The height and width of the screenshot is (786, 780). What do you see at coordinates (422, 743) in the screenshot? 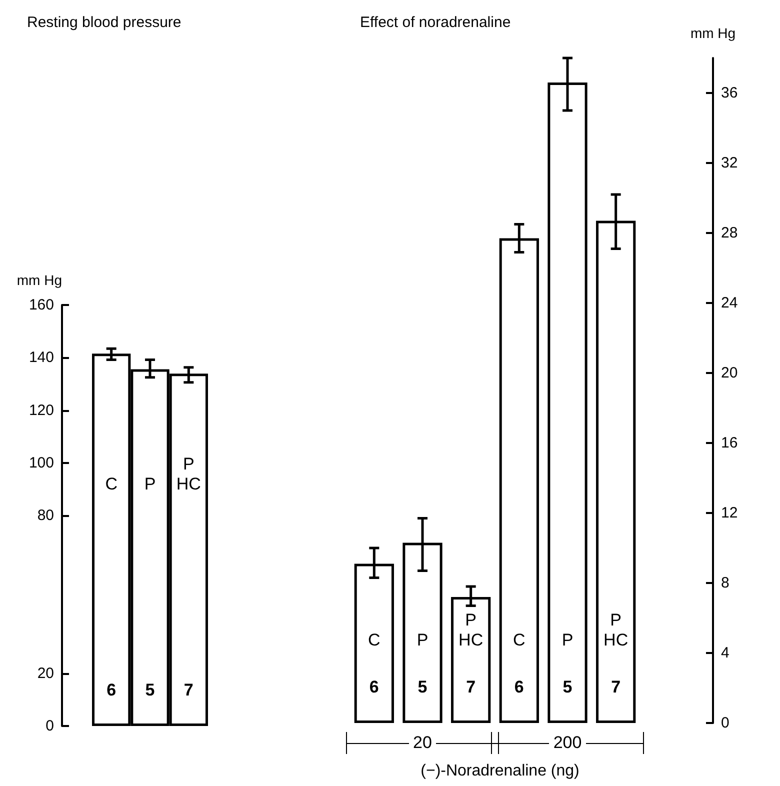
I see `range-bracket: 20` at bounding box center [422, 743].